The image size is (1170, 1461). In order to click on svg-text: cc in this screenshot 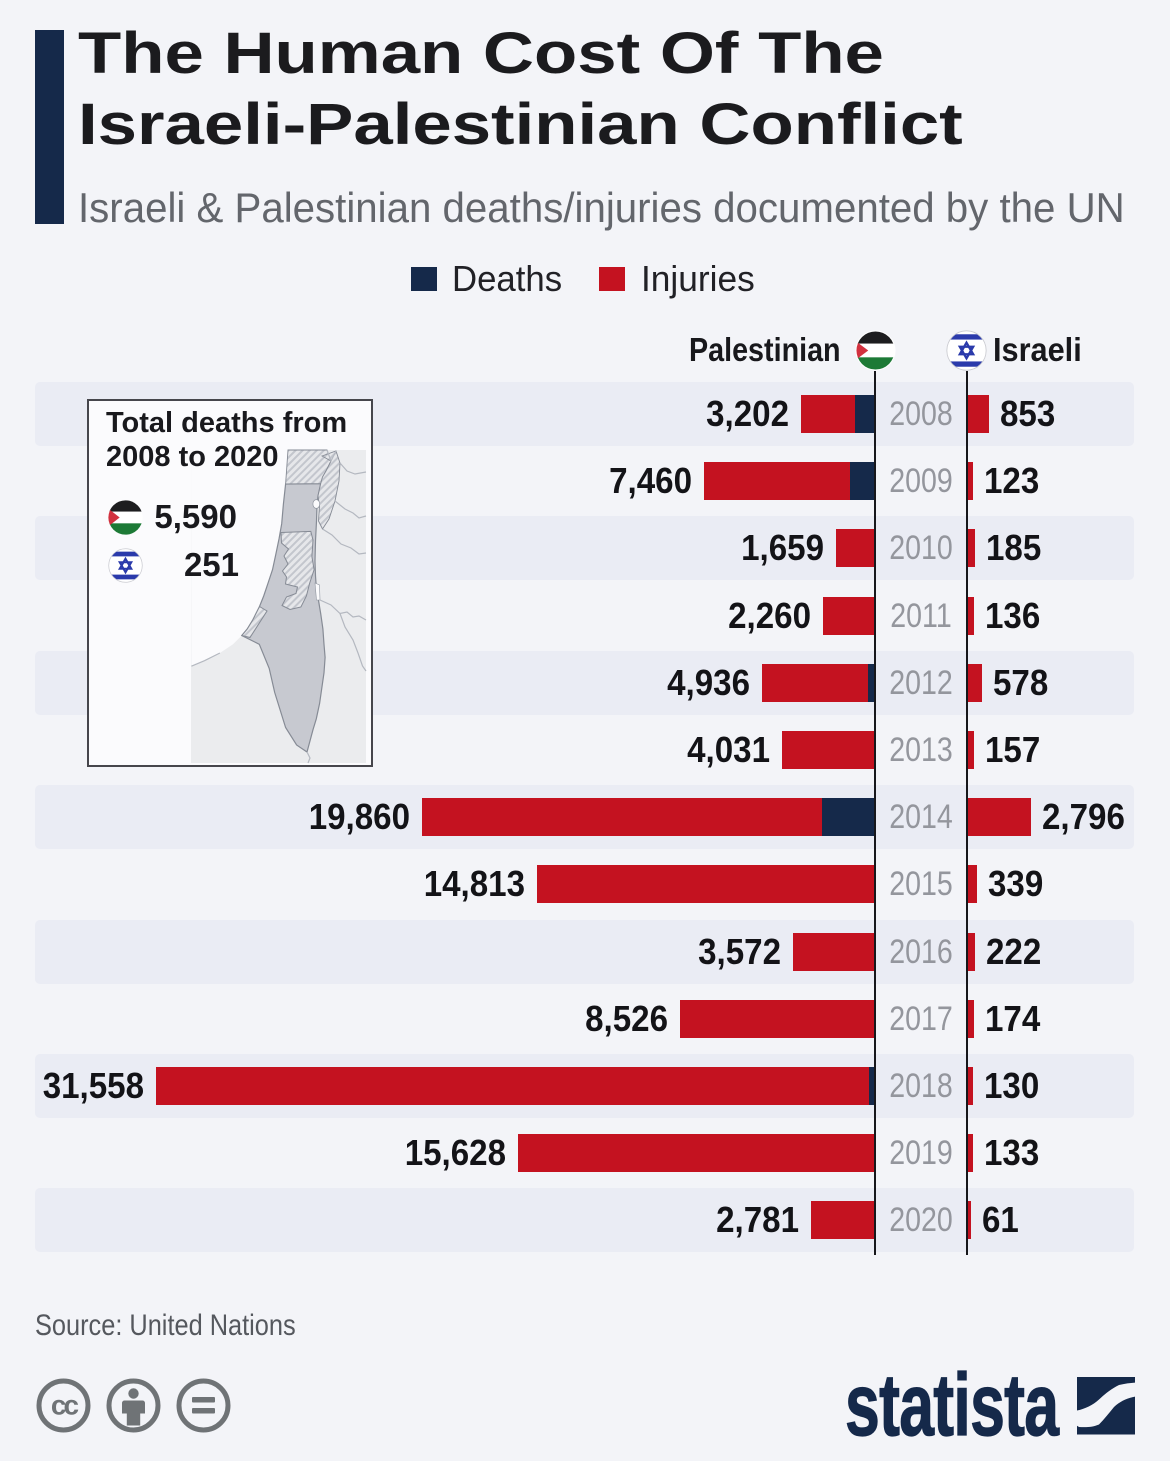, I will do `click(65, 1405)`.